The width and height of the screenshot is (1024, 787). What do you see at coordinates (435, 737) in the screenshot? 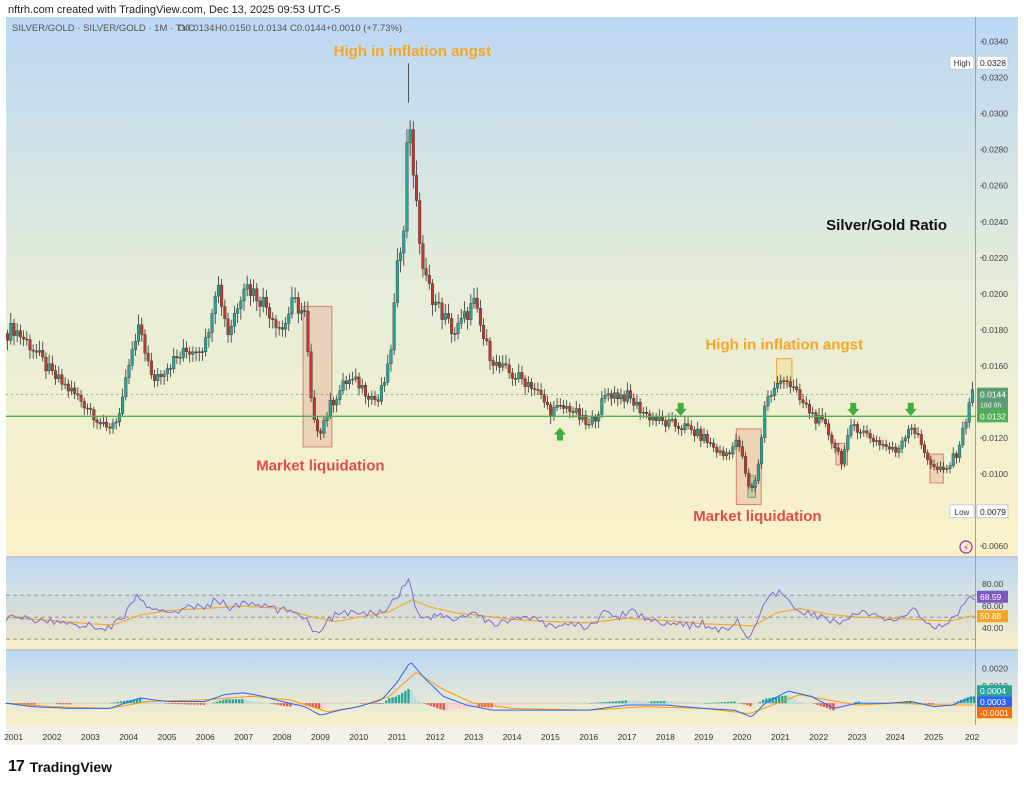
I see `time-tick-label: 2012` at bounding box center [435, 737].